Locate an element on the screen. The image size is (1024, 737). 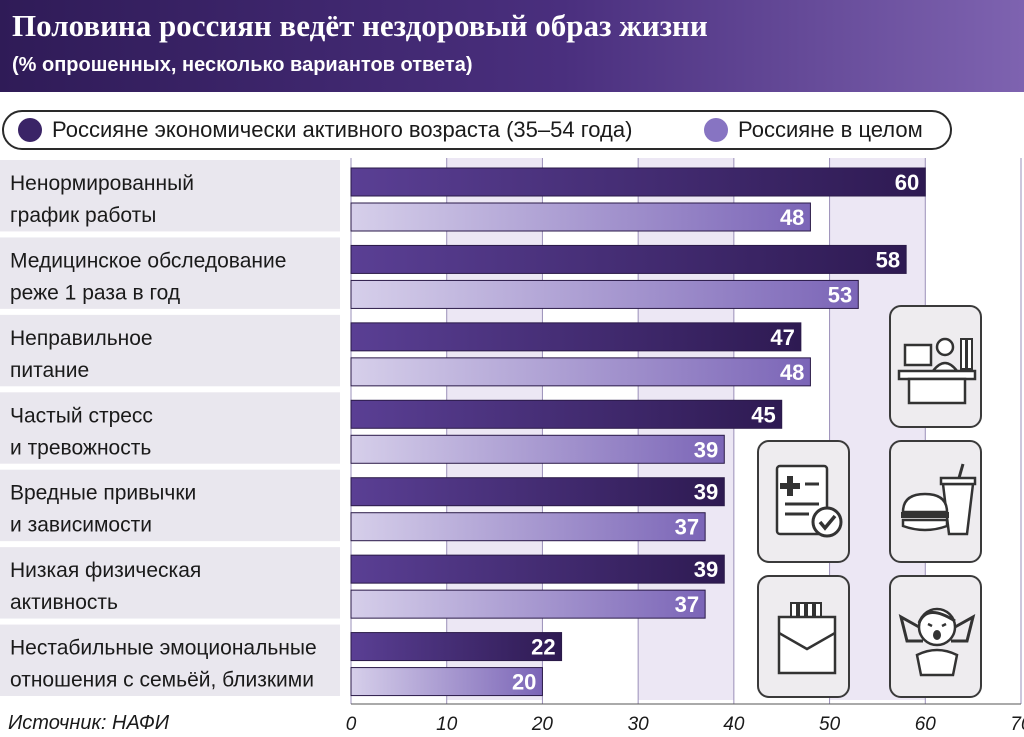
category-label: Нестабильные эмоциональные is located at coordinates (163, 648).